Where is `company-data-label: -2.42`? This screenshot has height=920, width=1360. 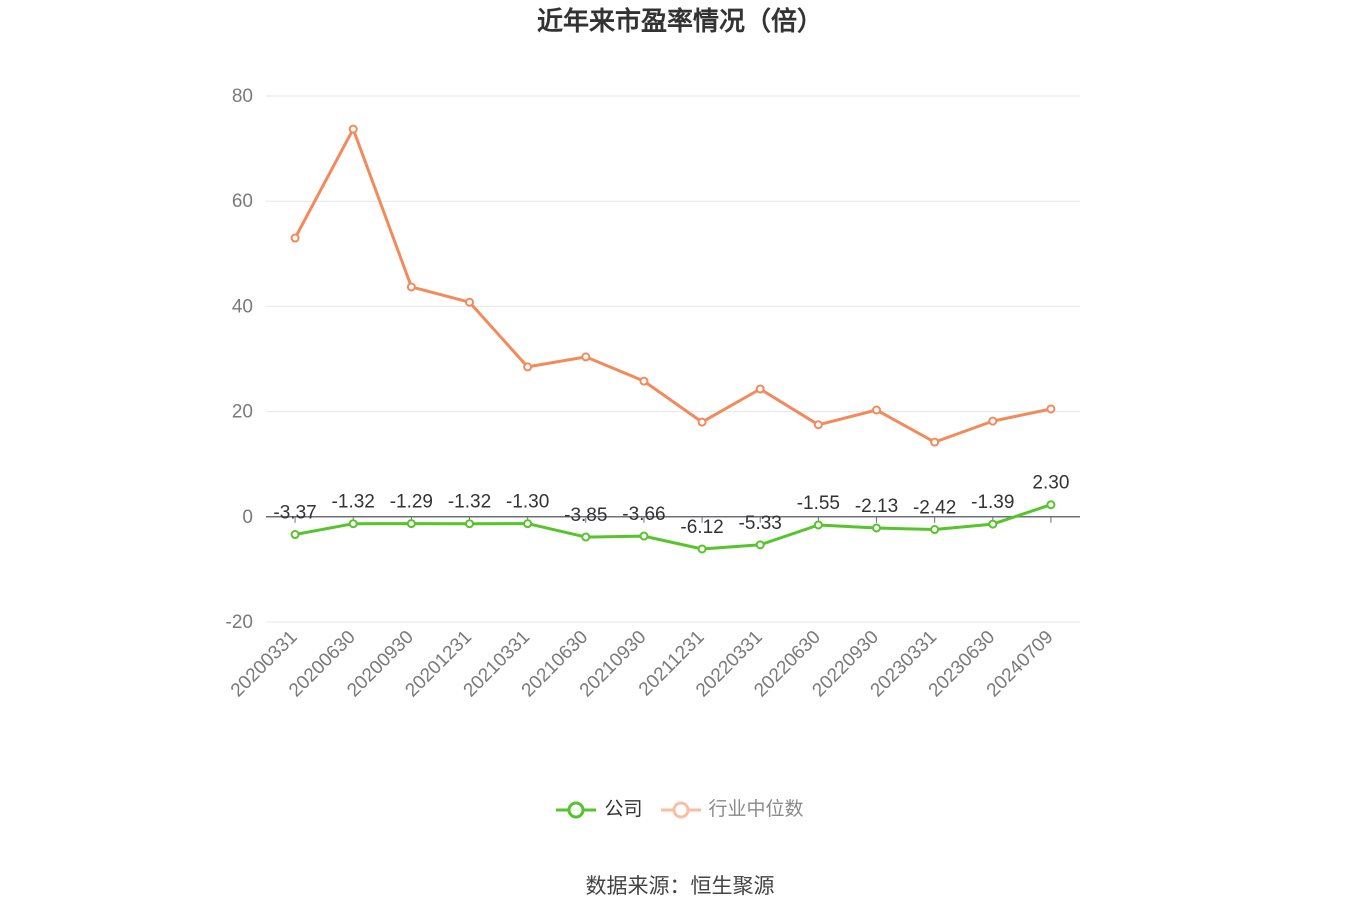 company-data-label: -2.42 is located at coordinates (934, 508).